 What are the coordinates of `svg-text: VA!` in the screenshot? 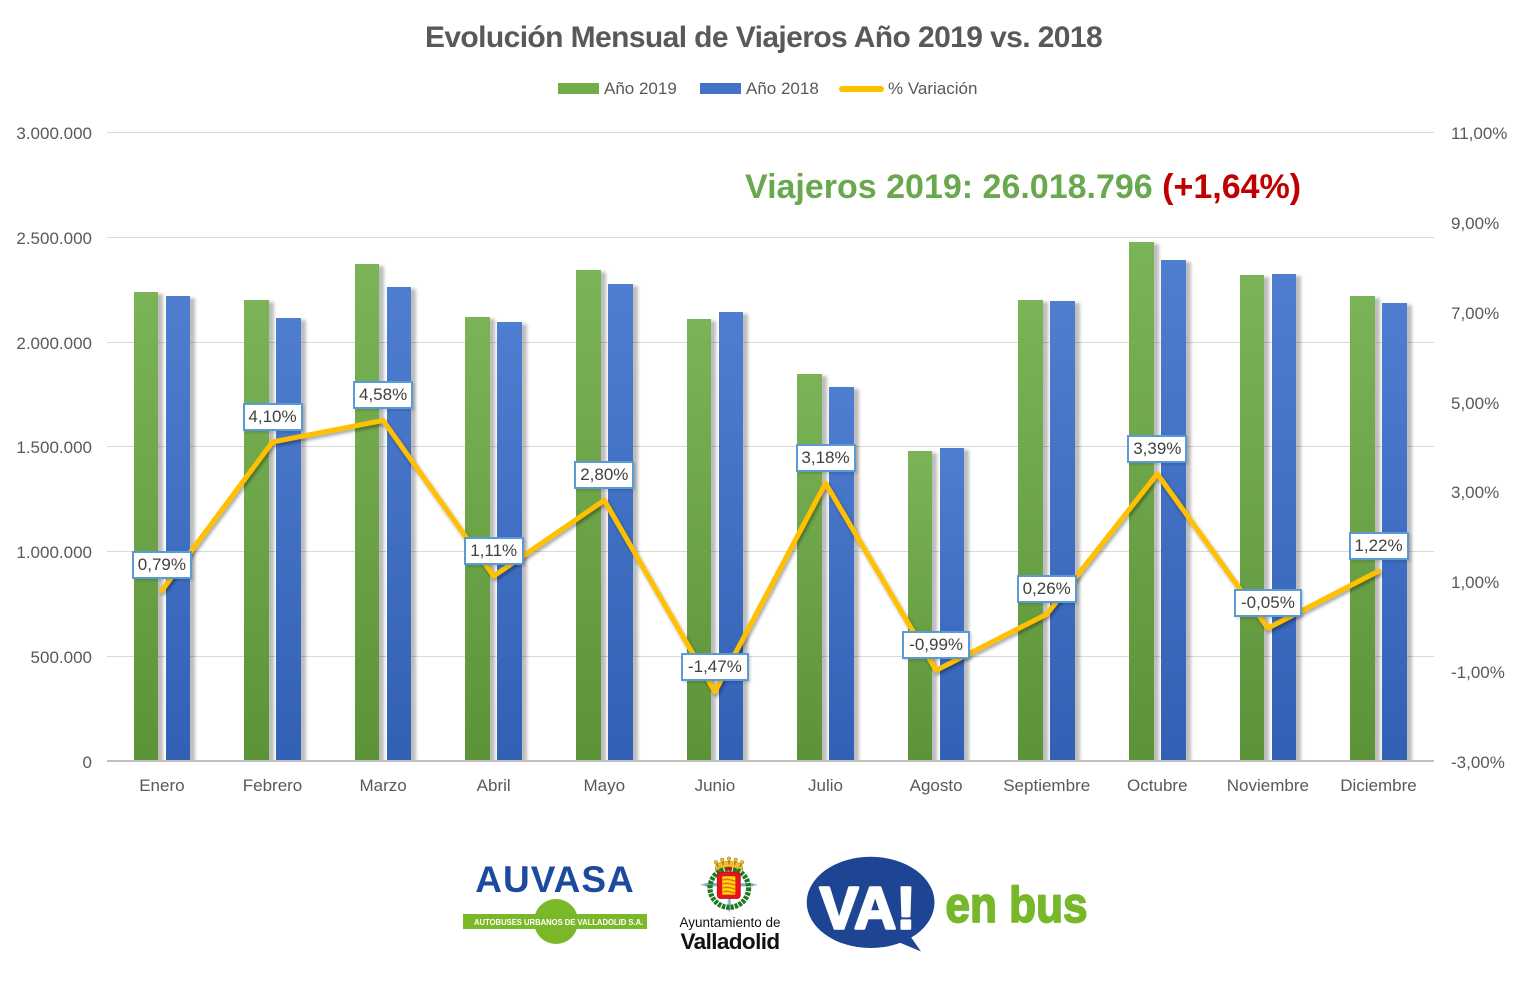 It's located at (868, 908).